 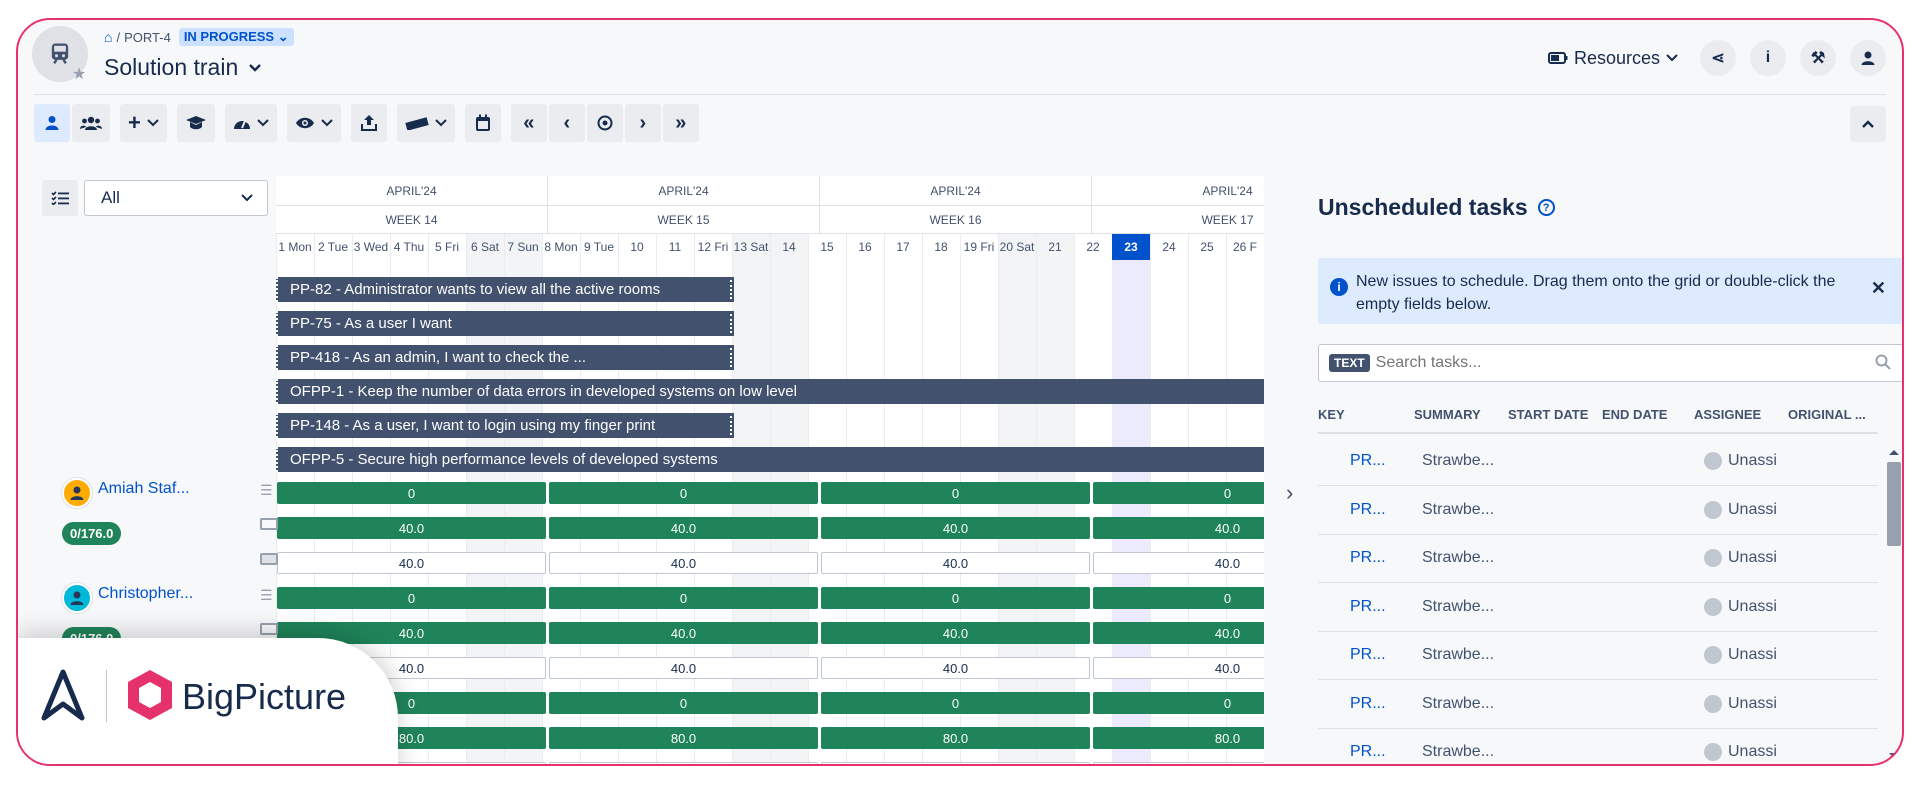 I want to click on column-end-date: END DATE, so click(x=1635, y=414).